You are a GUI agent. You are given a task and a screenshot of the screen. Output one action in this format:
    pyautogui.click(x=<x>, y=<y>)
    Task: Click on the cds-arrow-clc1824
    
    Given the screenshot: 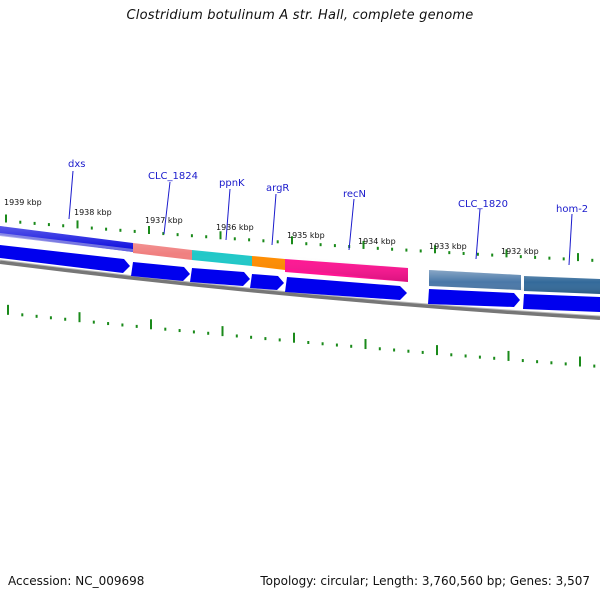 What is the action you would take?
    pyautogui.click(x=160, y=271)
    